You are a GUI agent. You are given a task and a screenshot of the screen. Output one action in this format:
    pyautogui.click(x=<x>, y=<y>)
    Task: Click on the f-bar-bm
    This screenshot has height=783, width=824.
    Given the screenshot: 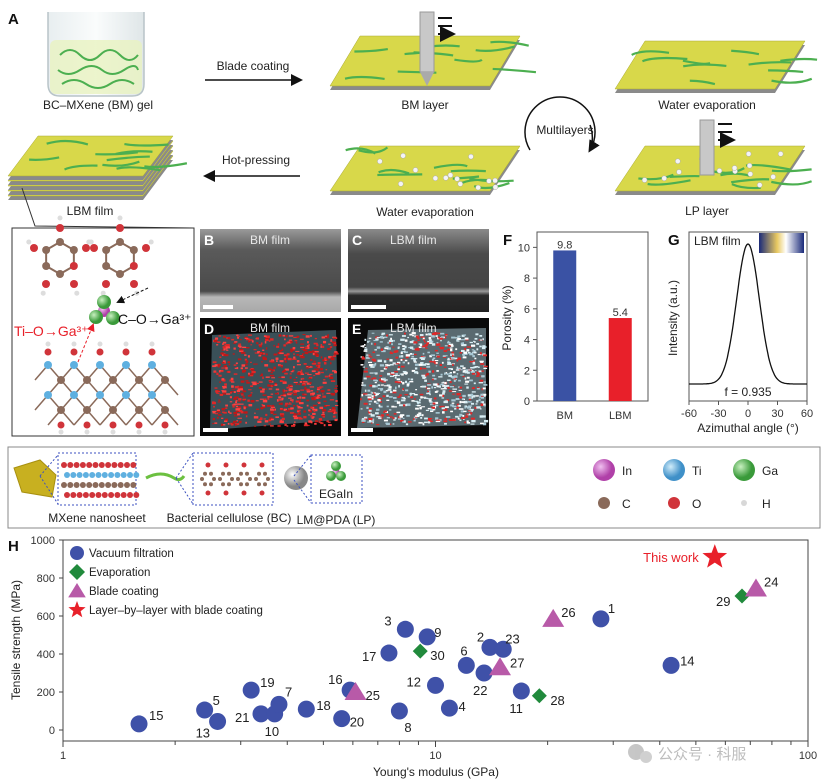 What is the action you would take?
    pyautogui.click(x=565, y=325)
    